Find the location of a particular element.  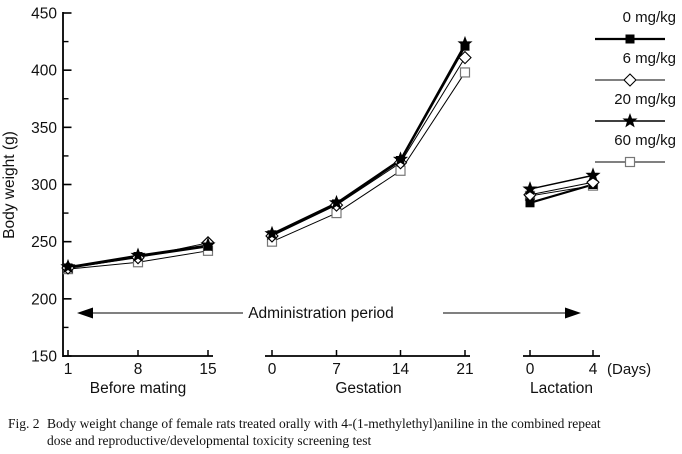

legend-marker-filled-star is located at coordinates (630, 120).